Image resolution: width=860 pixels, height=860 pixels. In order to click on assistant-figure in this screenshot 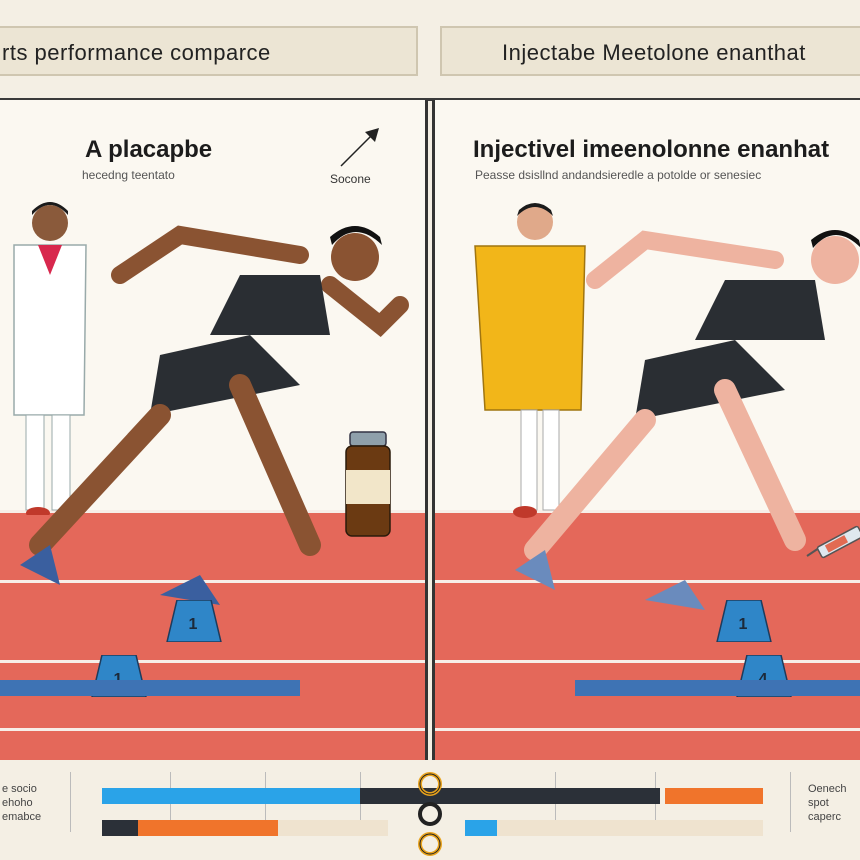, I will do `click(530, 360)`.